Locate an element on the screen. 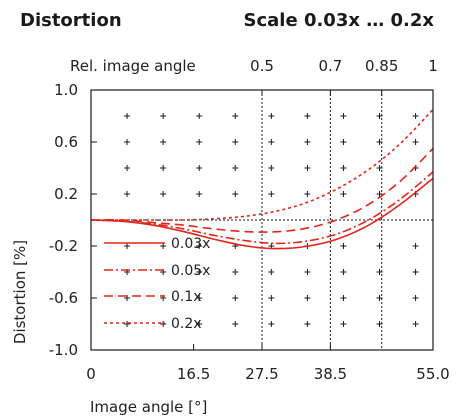 This screenshot has width=456, height=420. x-tick-label-1: 16.5 is located at coordinates (193, 374).